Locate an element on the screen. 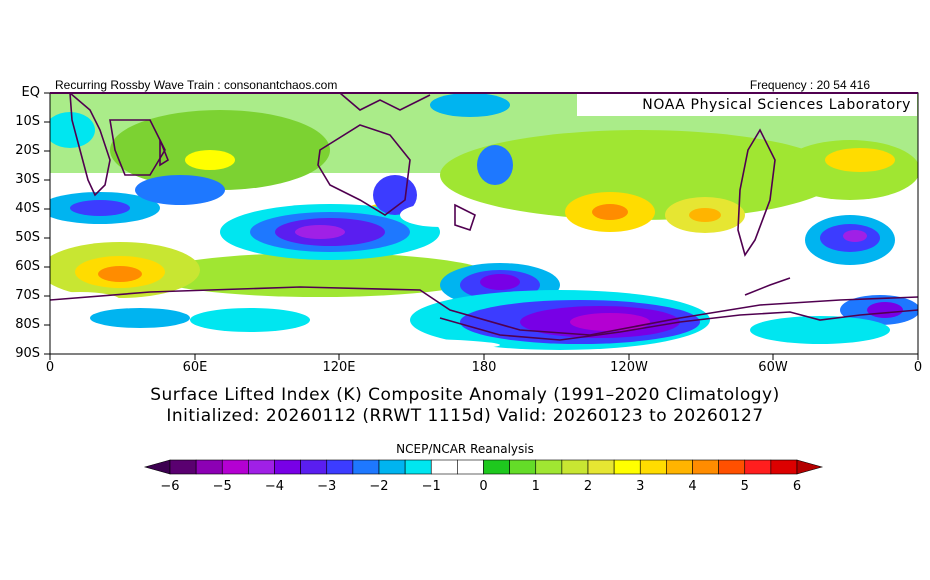 This screenshot has width=930, height=580. lat-label-20s: 20S is located at coordinates (27, 150).